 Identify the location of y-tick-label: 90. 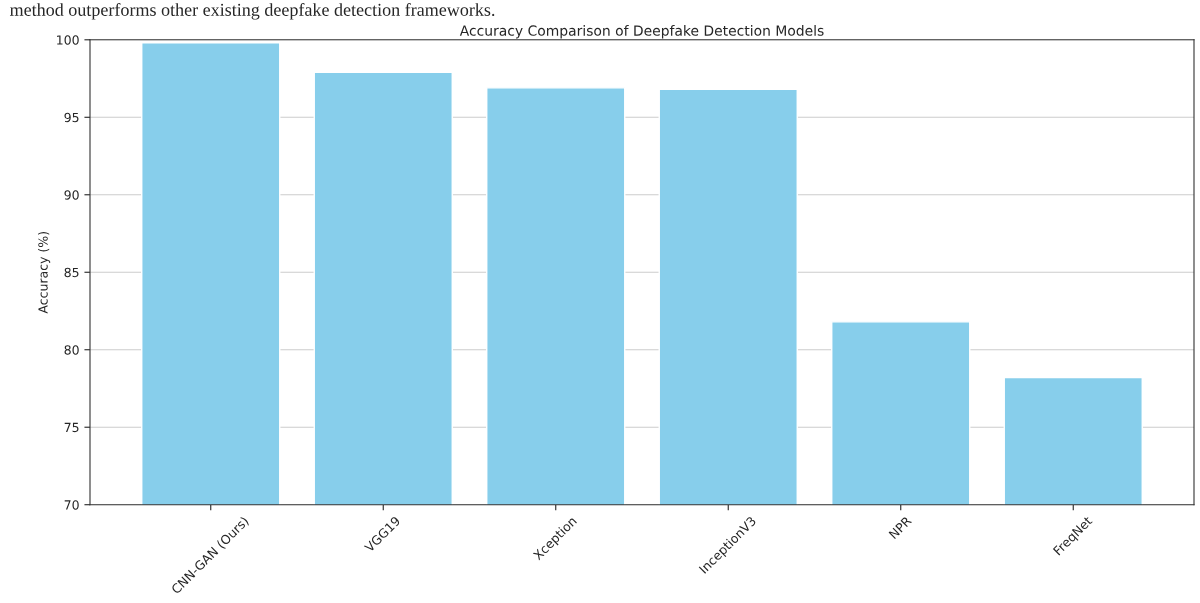
(71, 195).